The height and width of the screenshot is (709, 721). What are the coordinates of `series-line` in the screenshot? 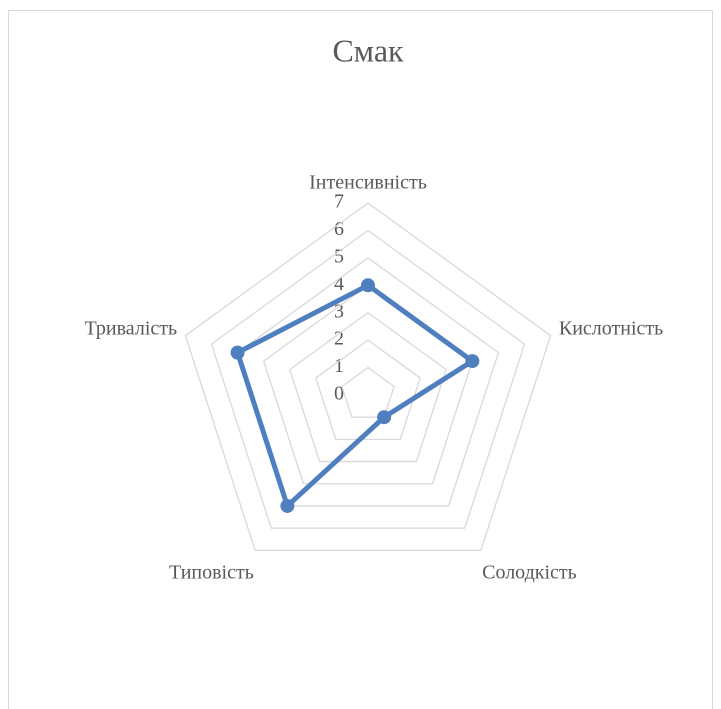 It's located at (355, 395).